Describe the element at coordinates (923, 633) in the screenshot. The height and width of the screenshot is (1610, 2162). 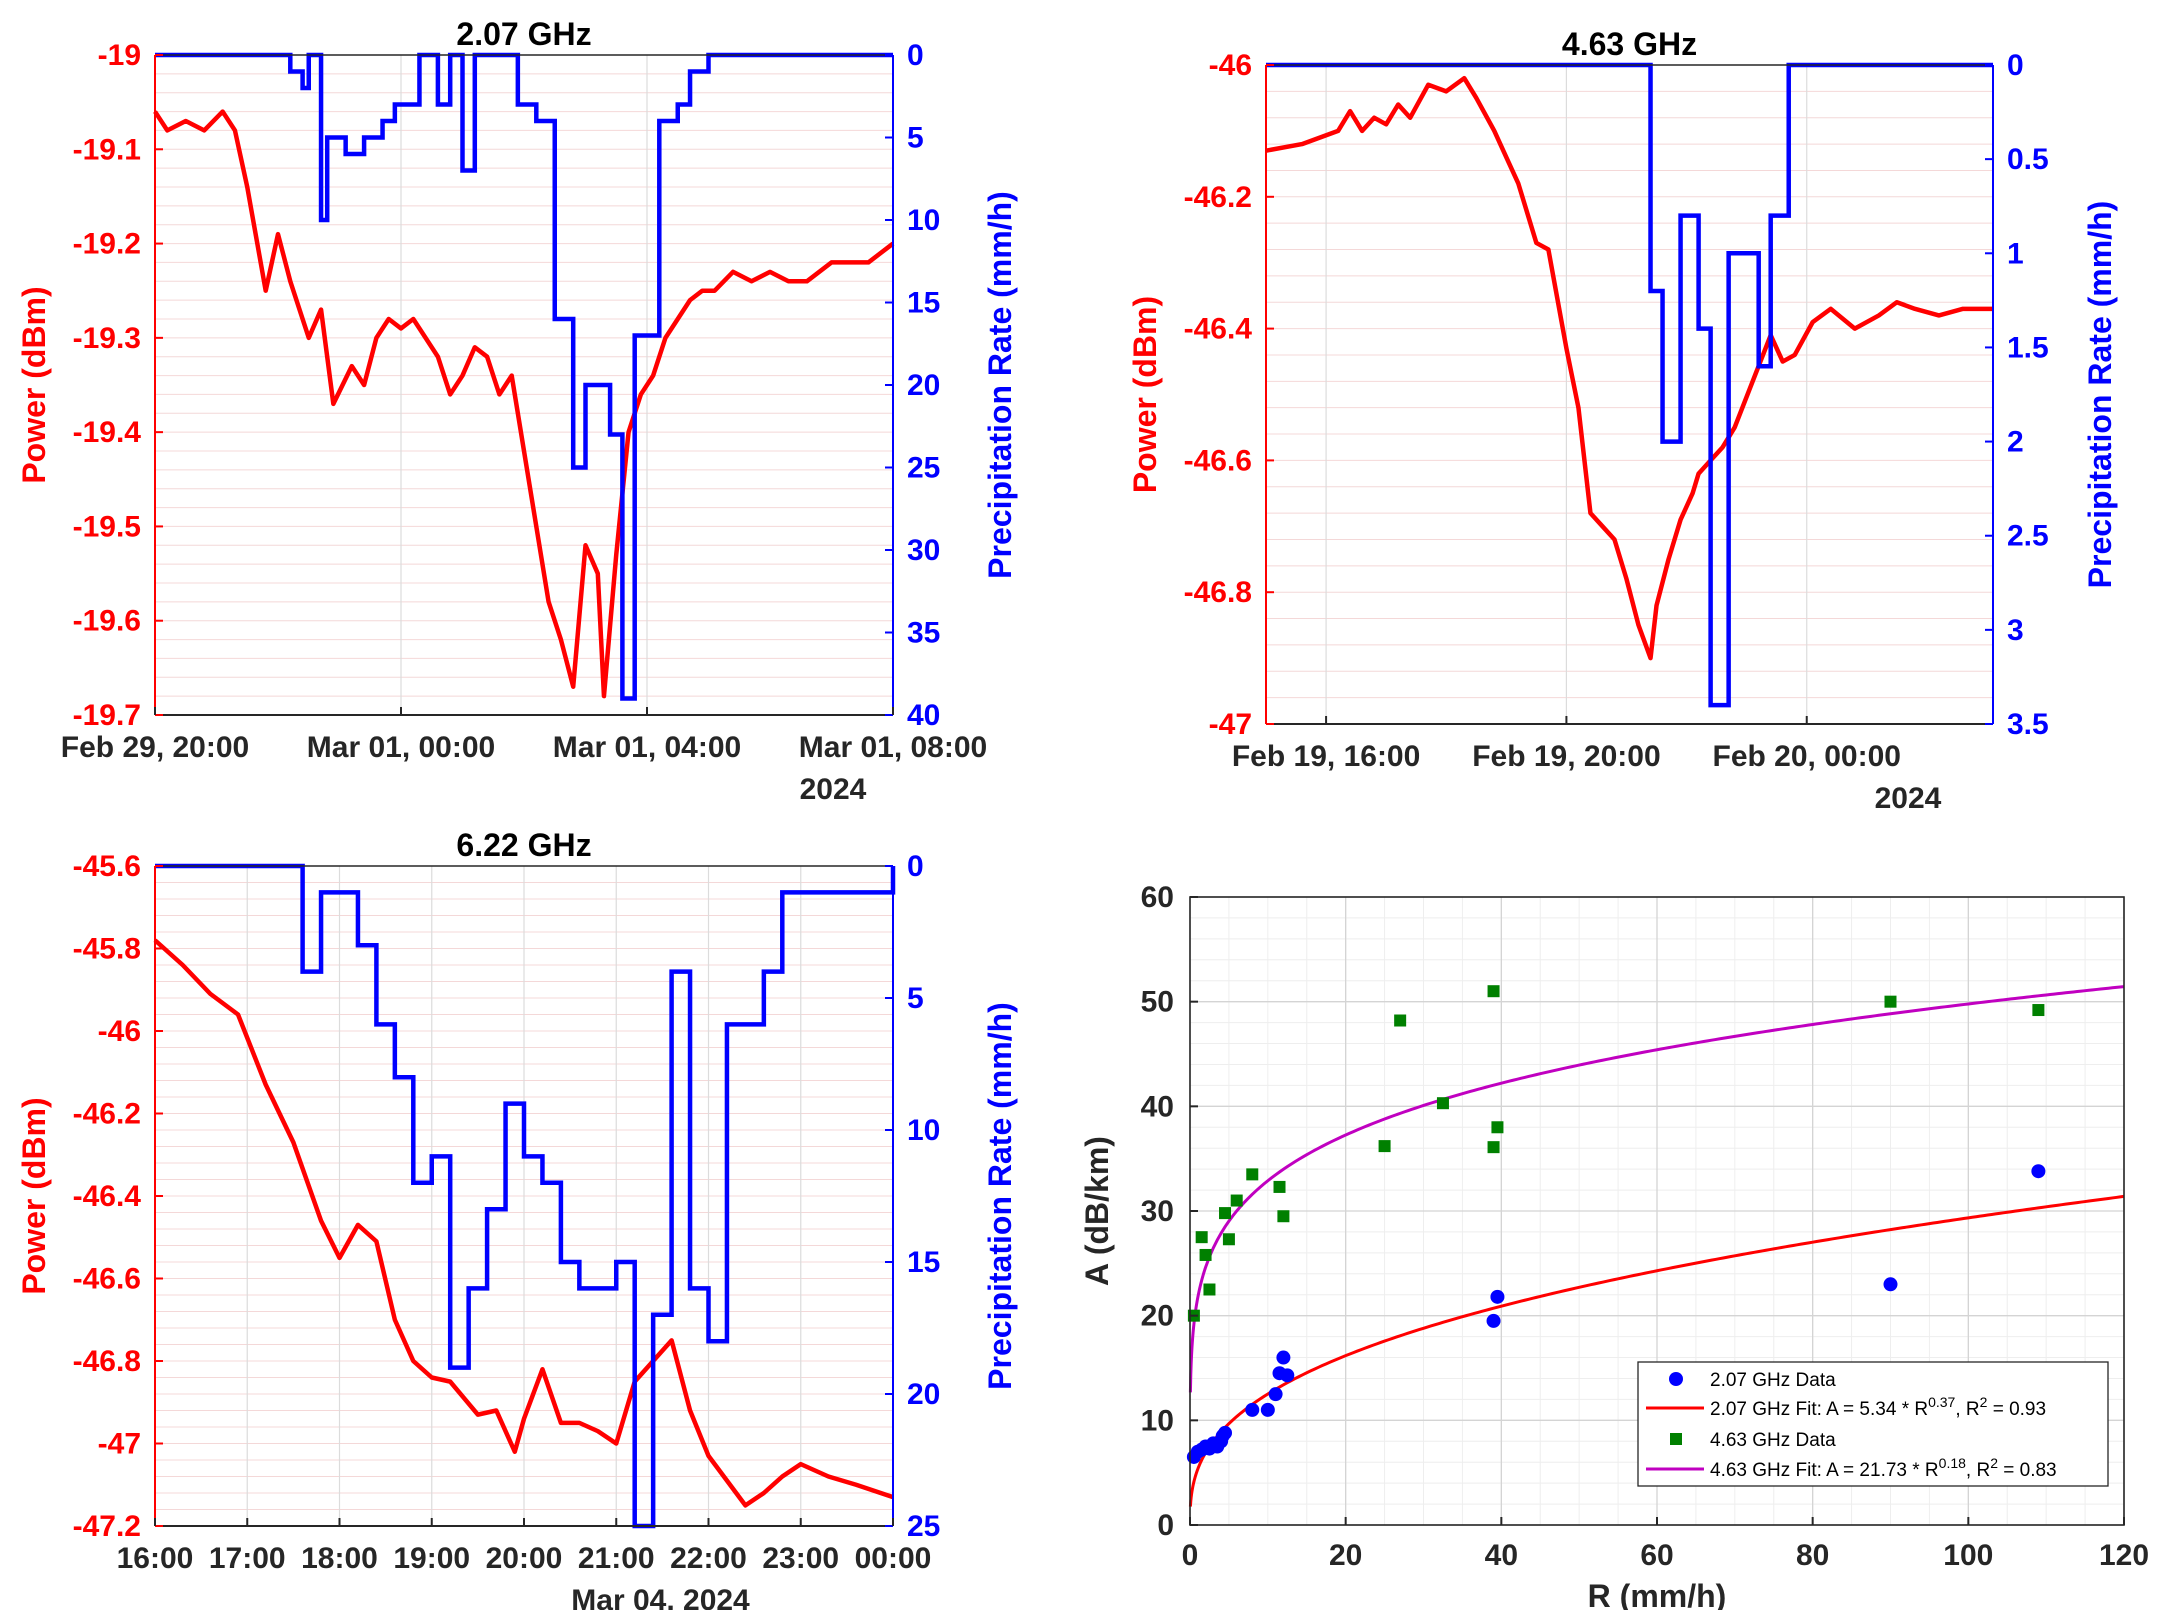
I see `y2-tick-label: 35` at that location.